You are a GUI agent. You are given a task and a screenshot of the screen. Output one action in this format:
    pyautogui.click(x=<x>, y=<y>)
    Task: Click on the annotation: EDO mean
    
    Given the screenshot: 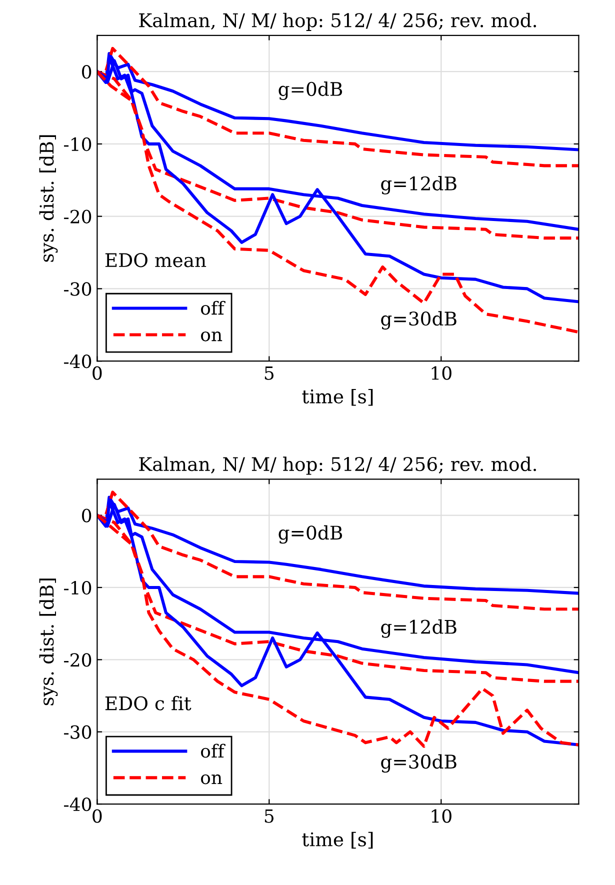 What is the action you would take?
    pyautogui.click(x=155, y=260)
    